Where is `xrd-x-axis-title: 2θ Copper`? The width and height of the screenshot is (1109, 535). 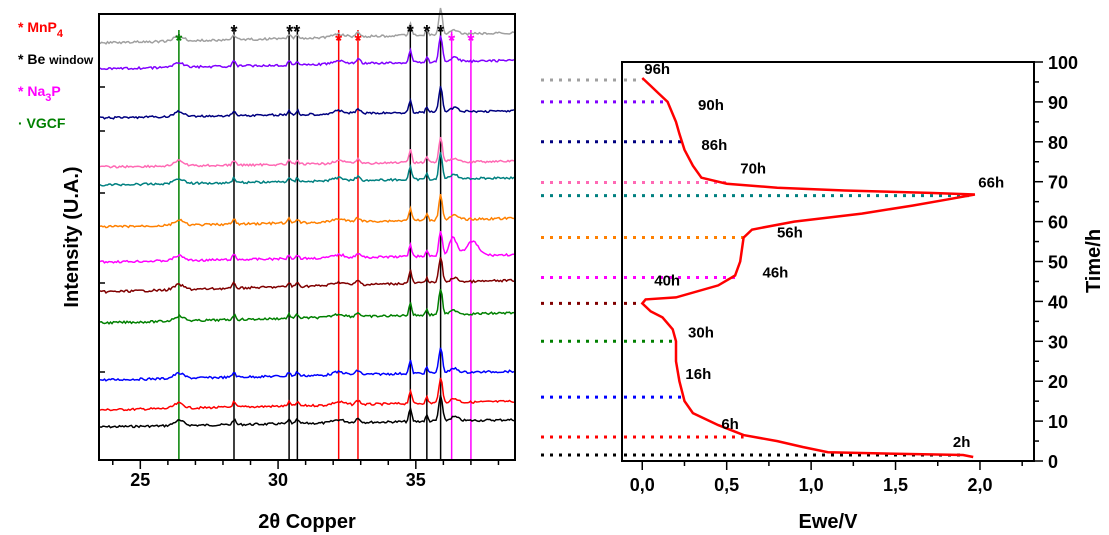 xrd-x-axis-title: 2θ Copper is located at coordinates (307, 522).